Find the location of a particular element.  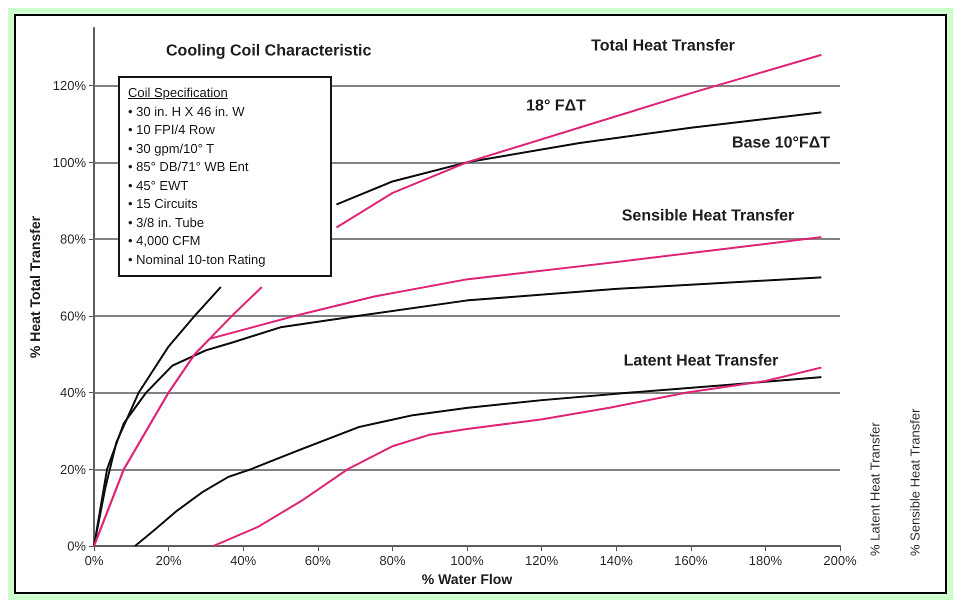

y-tick-label: 100% is located at coordinates (69, 162).